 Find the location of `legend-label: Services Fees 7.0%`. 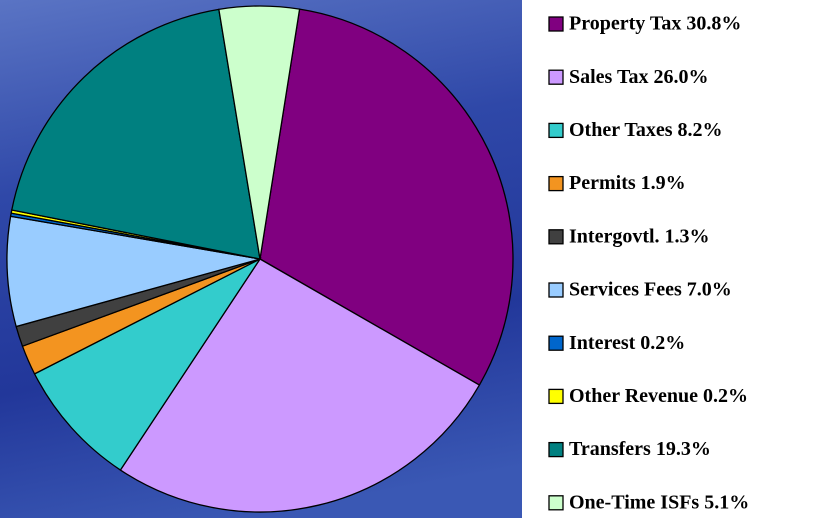

legend-label: Services Fees 7.0% is located at coordinates (650, 290).